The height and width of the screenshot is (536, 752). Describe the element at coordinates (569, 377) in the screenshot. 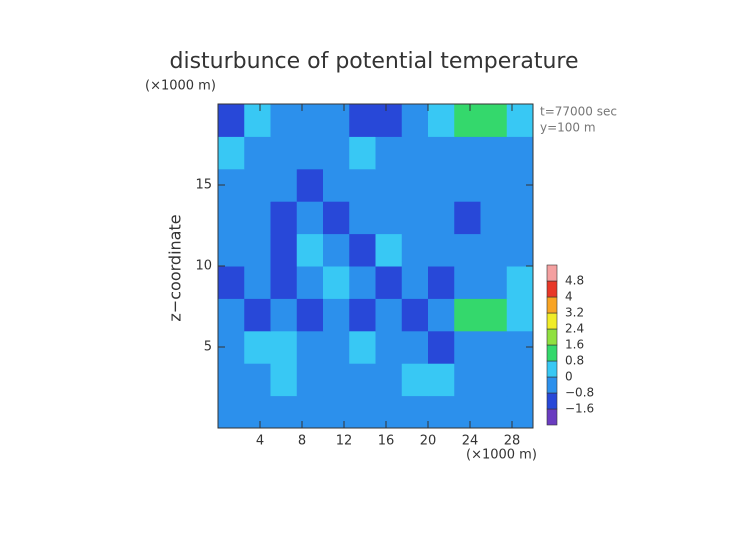

I see `colorbar-label: 0` at that location.